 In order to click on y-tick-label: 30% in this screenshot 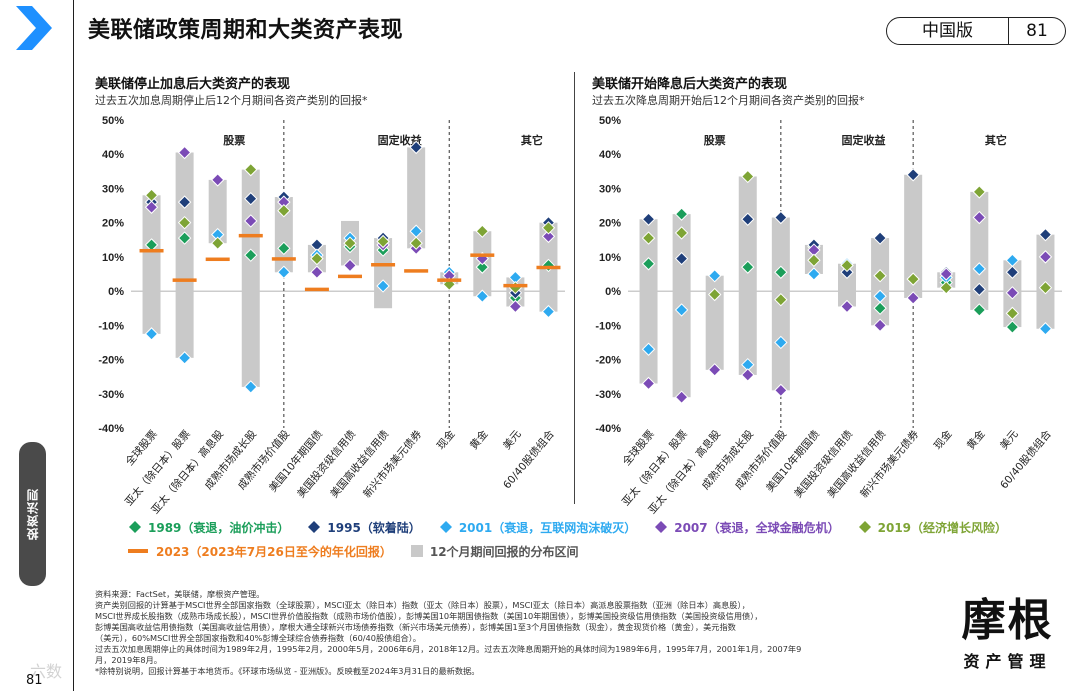, I will do `click(113, 189)`.